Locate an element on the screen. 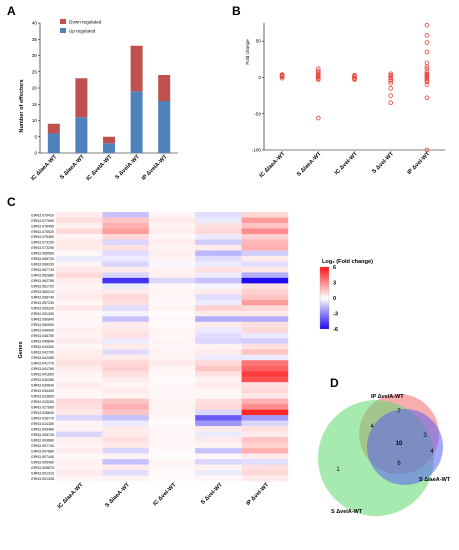 This screenshot has width=459, height=550. gene-label: ERN3.068730 is located at coordinates (42, 259).